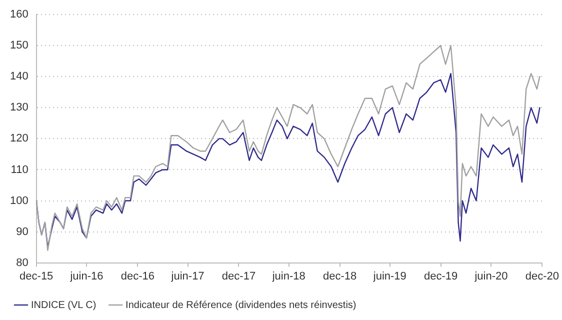 Image resolution: width=562 pixels, height=320 pixels. What do you see at coordinates (239, 276) in the screenshot?
I see `x-tick-label: dec-17` at bounding box center [239, 276].